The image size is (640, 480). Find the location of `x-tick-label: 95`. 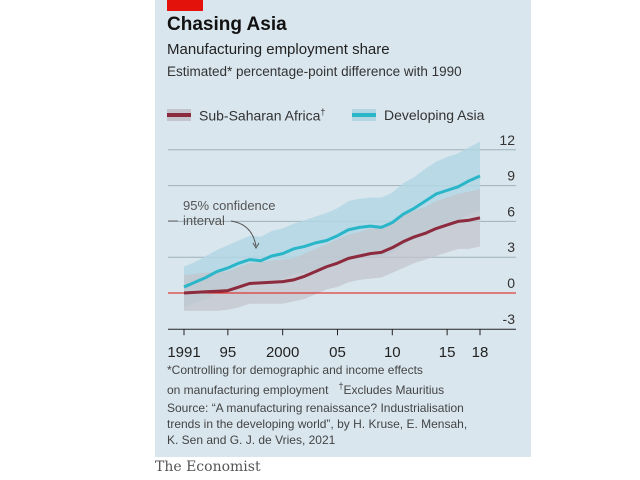

x-tick-label: 95 is located at coordinates (228, 352).